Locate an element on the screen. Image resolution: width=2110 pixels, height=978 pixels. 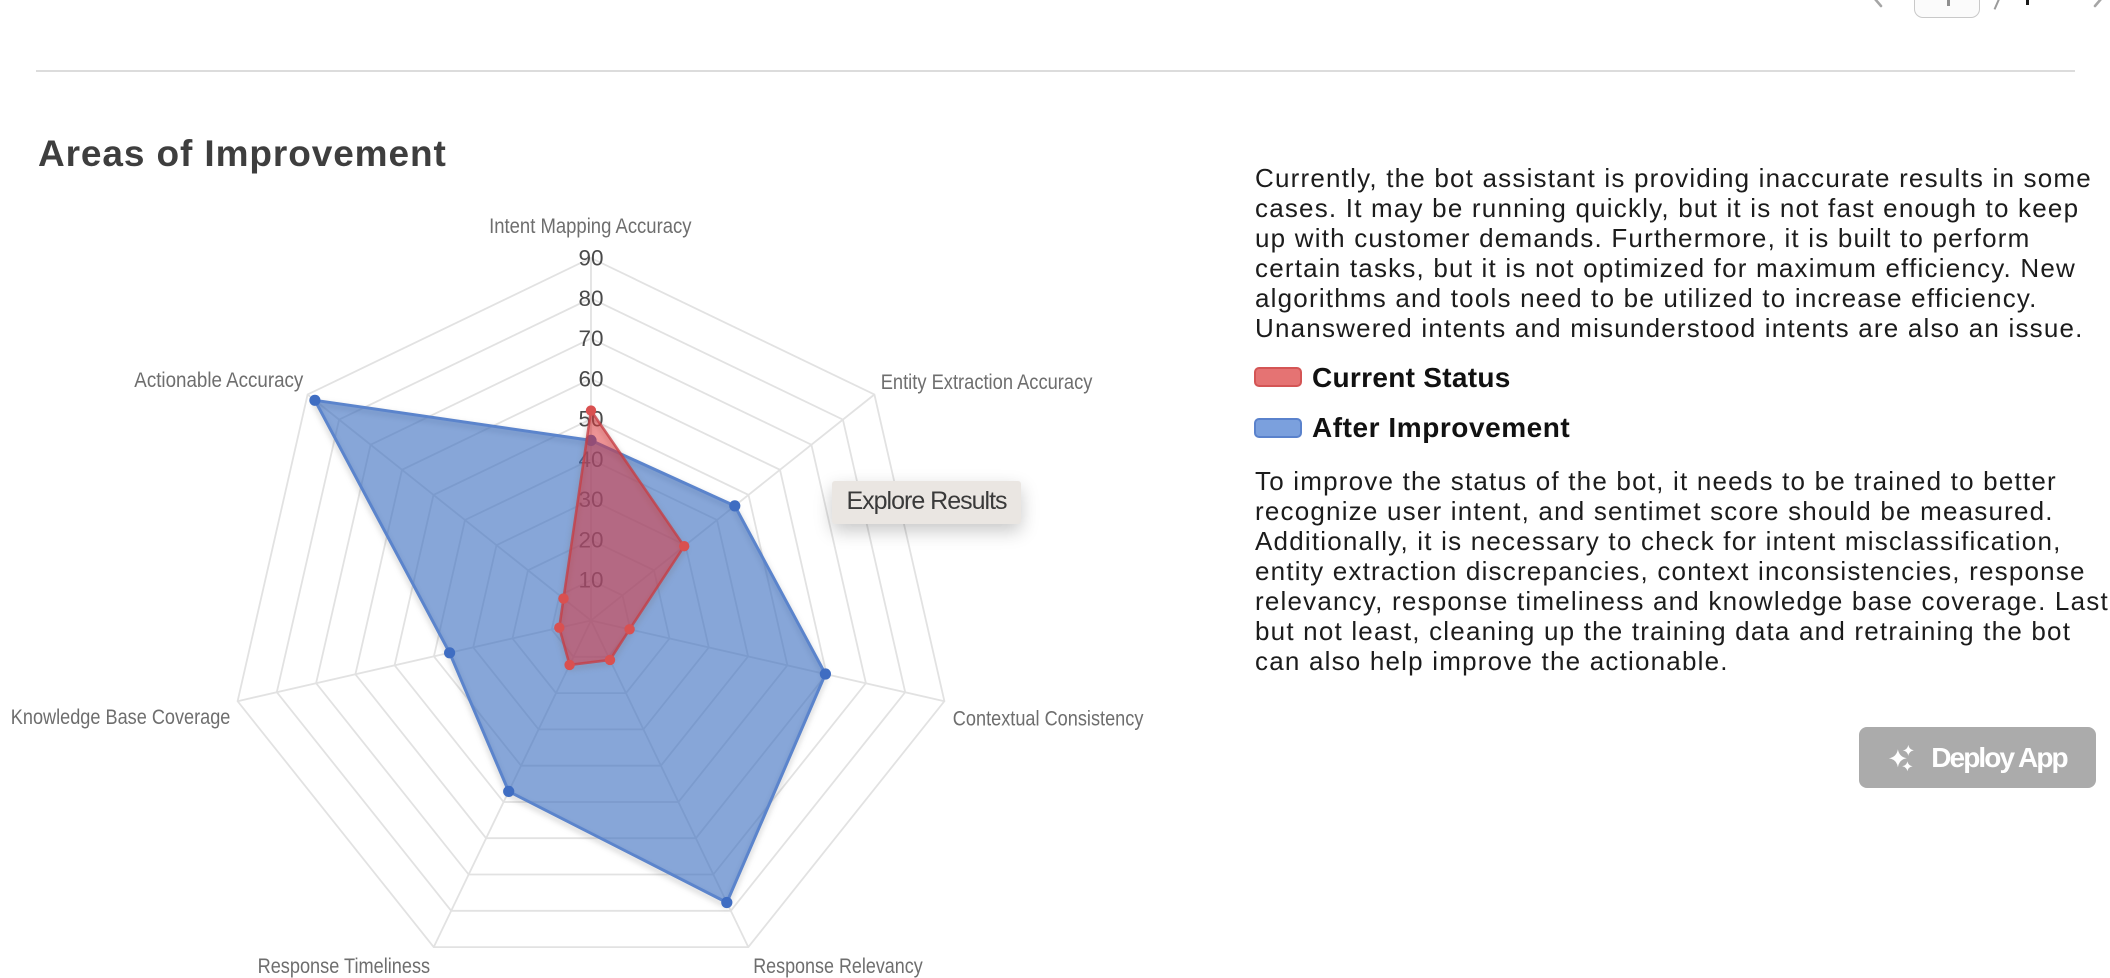
svg-text: Entity Extraction Accuracy is located at coordinates (987, 382).